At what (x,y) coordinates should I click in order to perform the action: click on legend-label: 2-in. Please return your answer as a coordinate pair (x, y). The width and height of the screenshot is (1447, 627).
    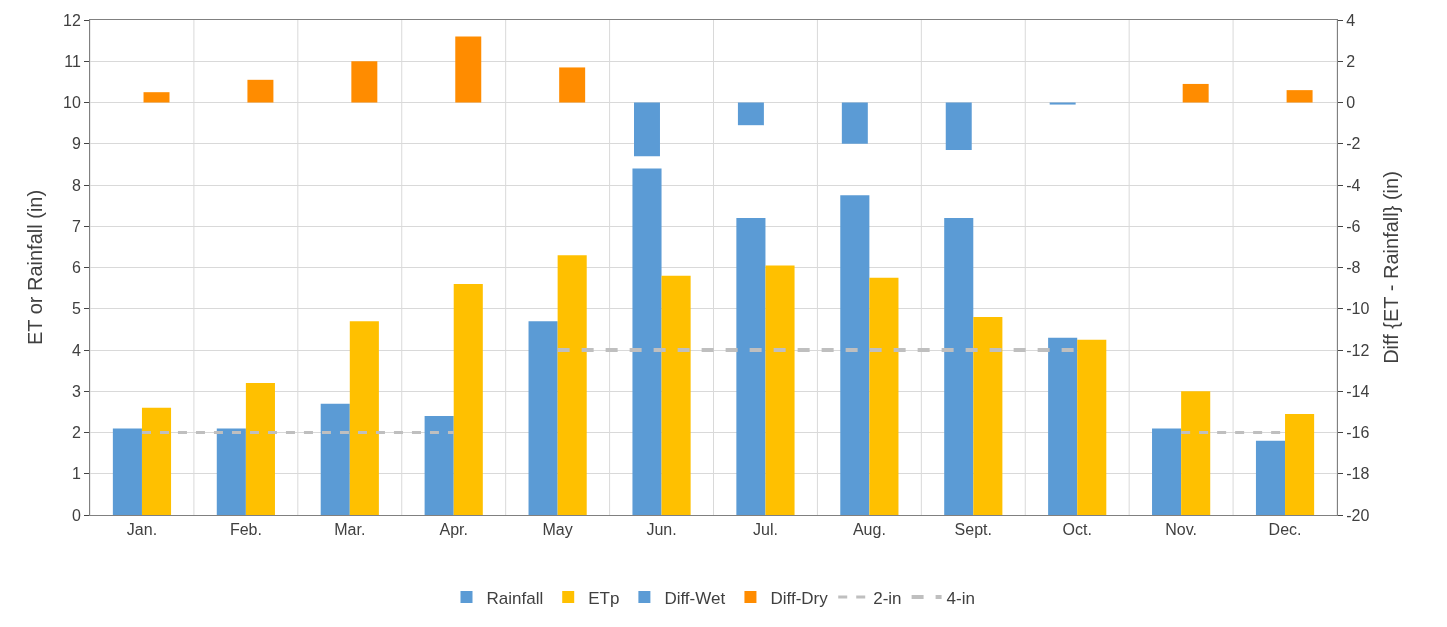
    Looking at the image, I should click on (887, 598).